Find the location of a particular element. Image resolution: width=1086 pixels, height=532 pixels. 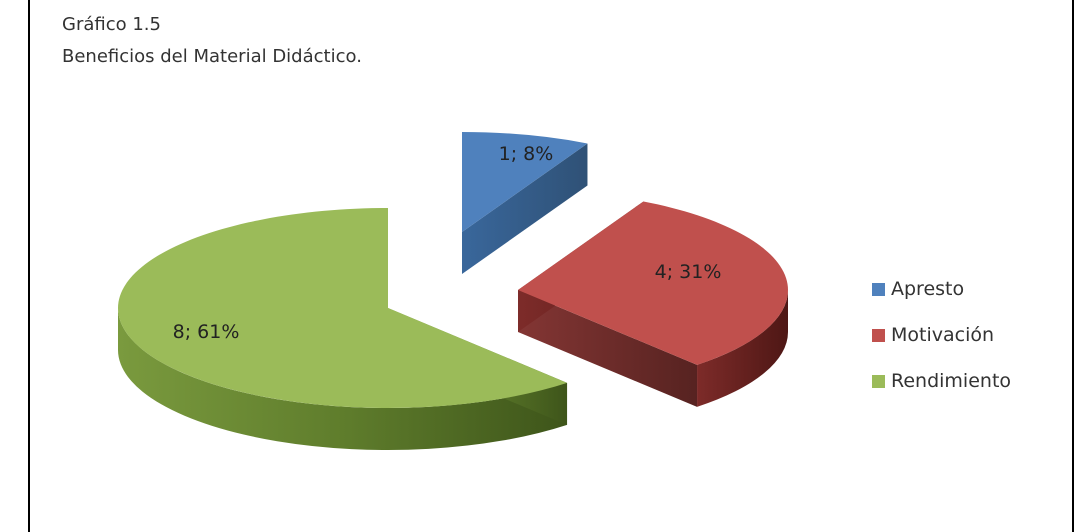

data-label-rendimiento: 8; 61% is located at coordinates (206, 332).